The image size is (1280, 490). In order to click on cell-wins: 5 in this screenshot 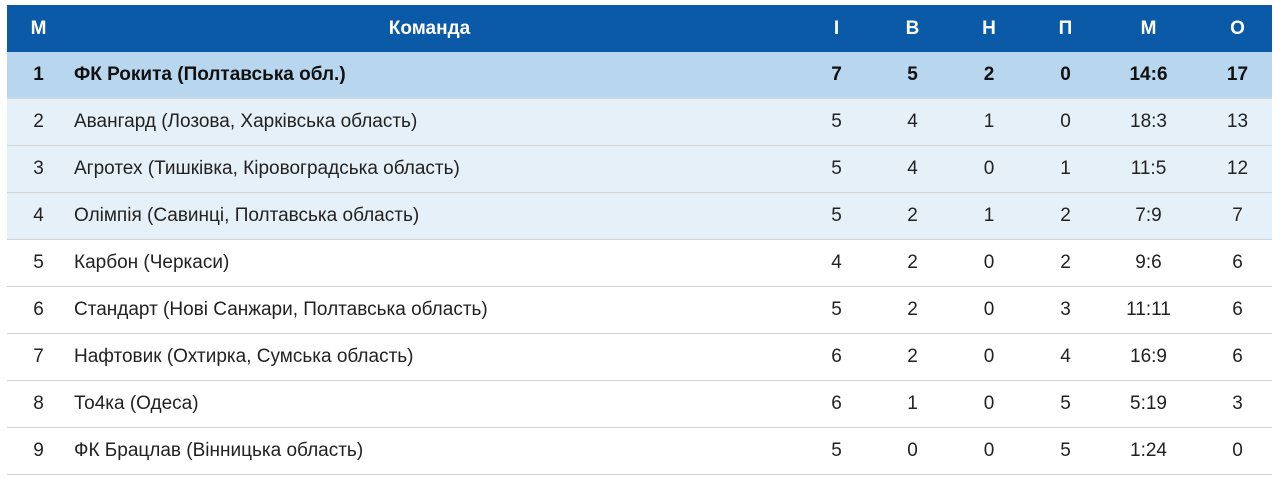, I will do `click(912, 75)`.